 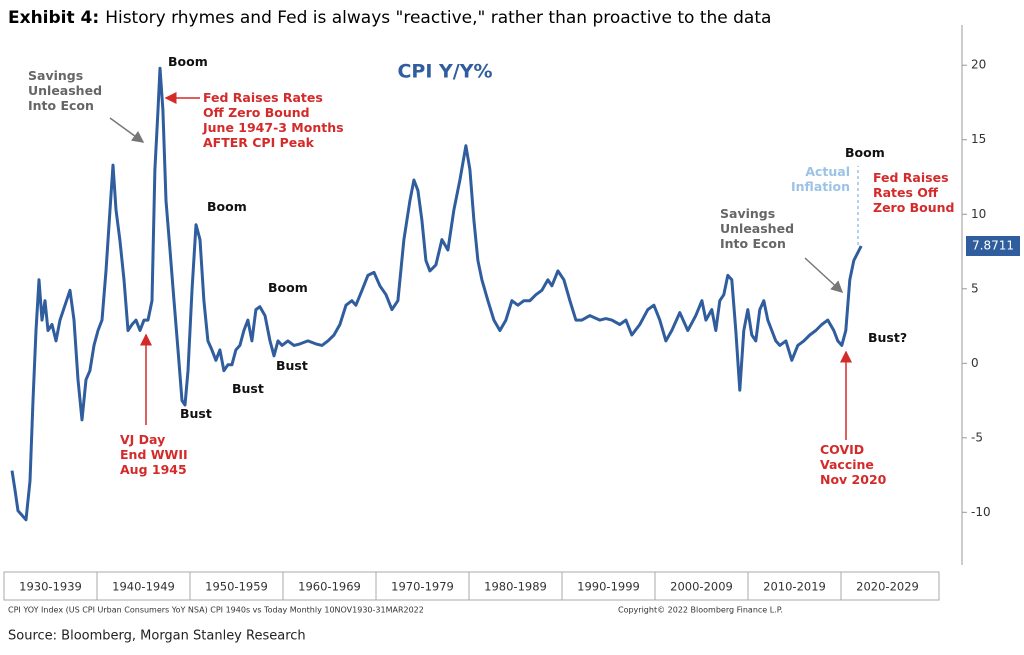 I want to click on x-tick-label: 2010-2019, so click(x=794, y=587).